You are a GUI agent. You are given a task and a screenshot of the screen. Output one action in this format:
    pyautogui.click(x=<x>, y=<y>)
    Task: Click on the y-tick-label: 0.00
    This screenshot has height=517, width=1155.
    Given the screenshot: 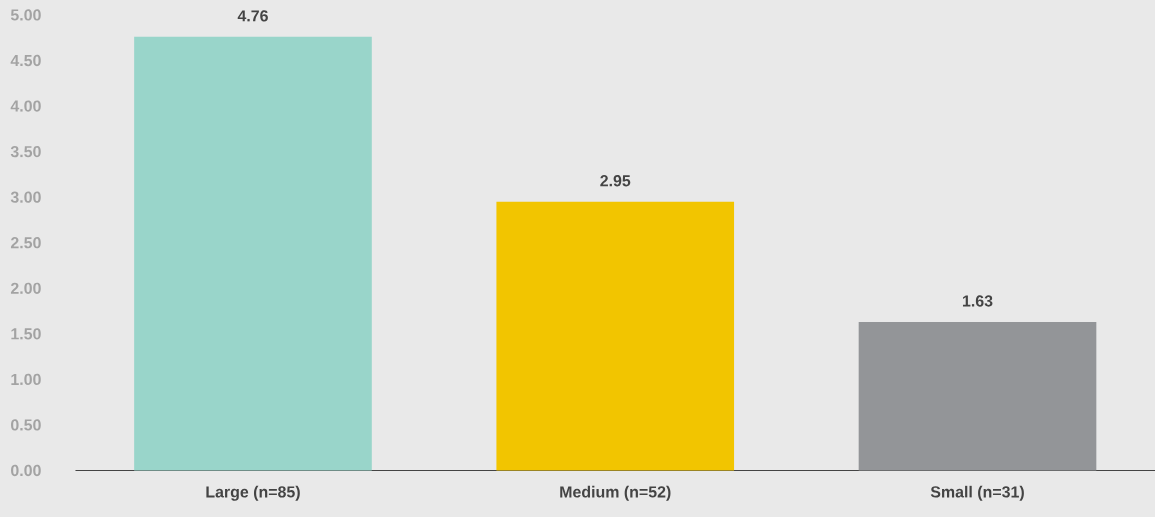 What is the action you would take?
    pyautogui.click(x=26, y=470)
    